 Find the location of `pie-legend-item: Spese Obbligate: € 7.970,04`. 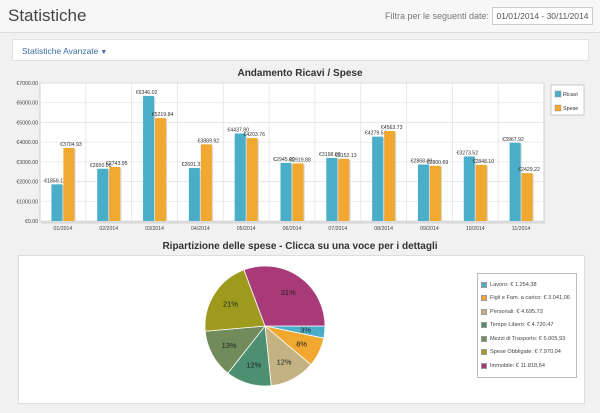

pie-legend-item: Spese Obbligate: € 7.970,04 is located at coordinates (527, 353).